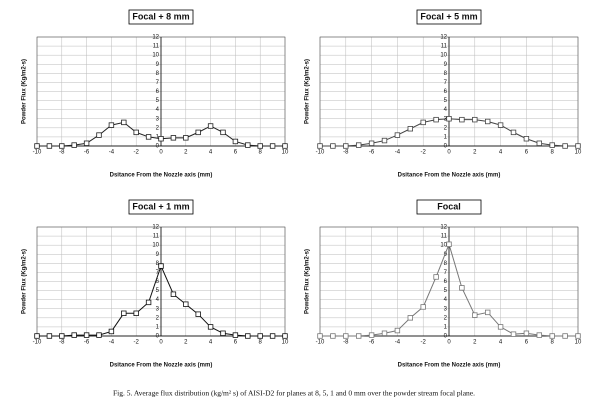 The width and height of the screenshot is (589, 407). I want to click on y-axis-label: Powder Flux (Kg/m2-s), so click(308, 281).